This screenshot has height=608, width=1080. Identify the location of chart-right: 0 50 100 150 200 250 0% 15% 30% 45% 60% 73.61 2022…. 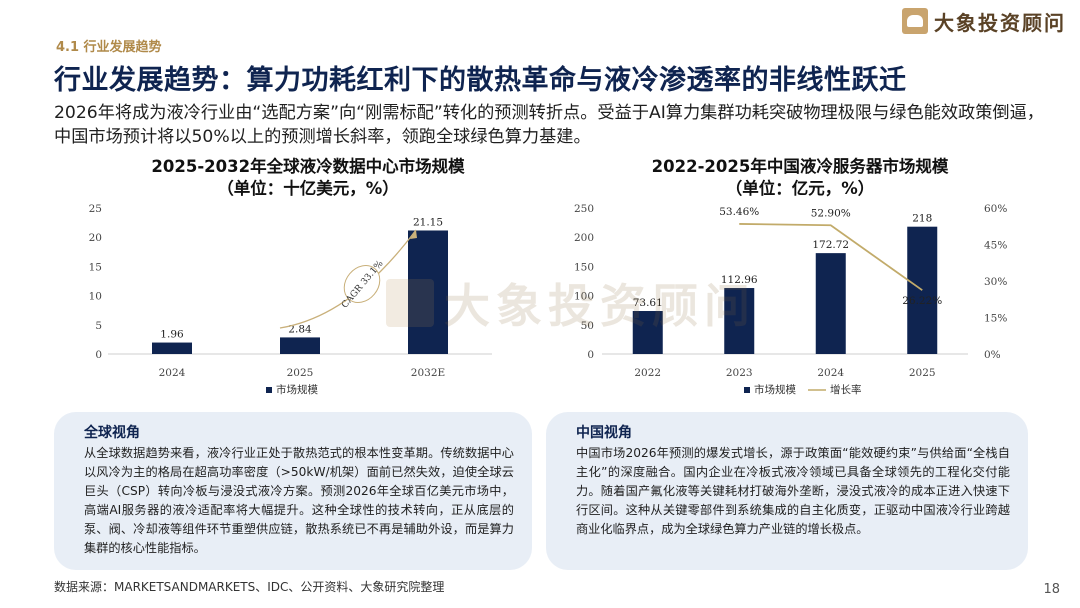
(790, 299).